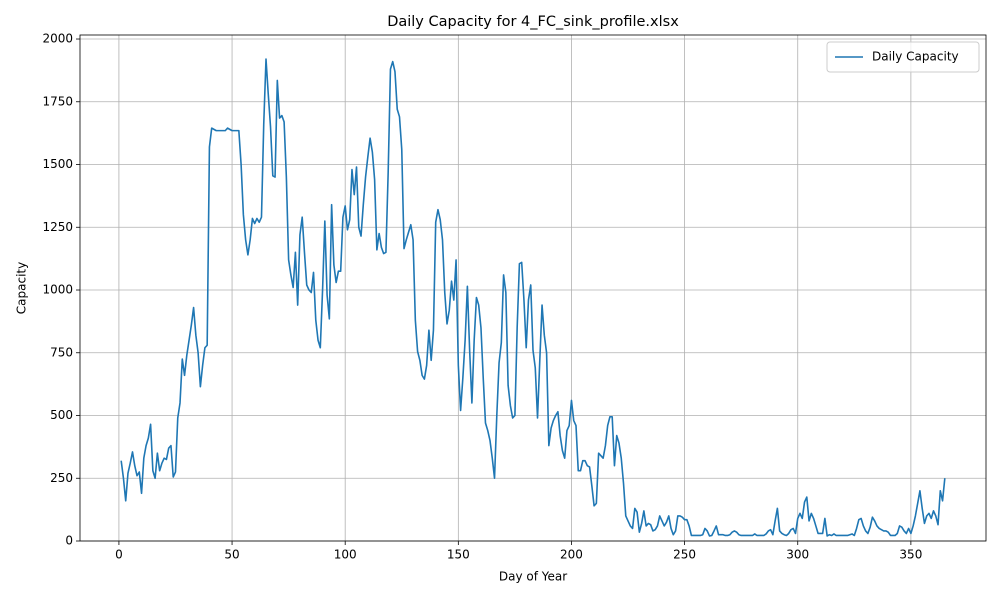  I want to click on x-tick-label: 250, so click(684, 555).